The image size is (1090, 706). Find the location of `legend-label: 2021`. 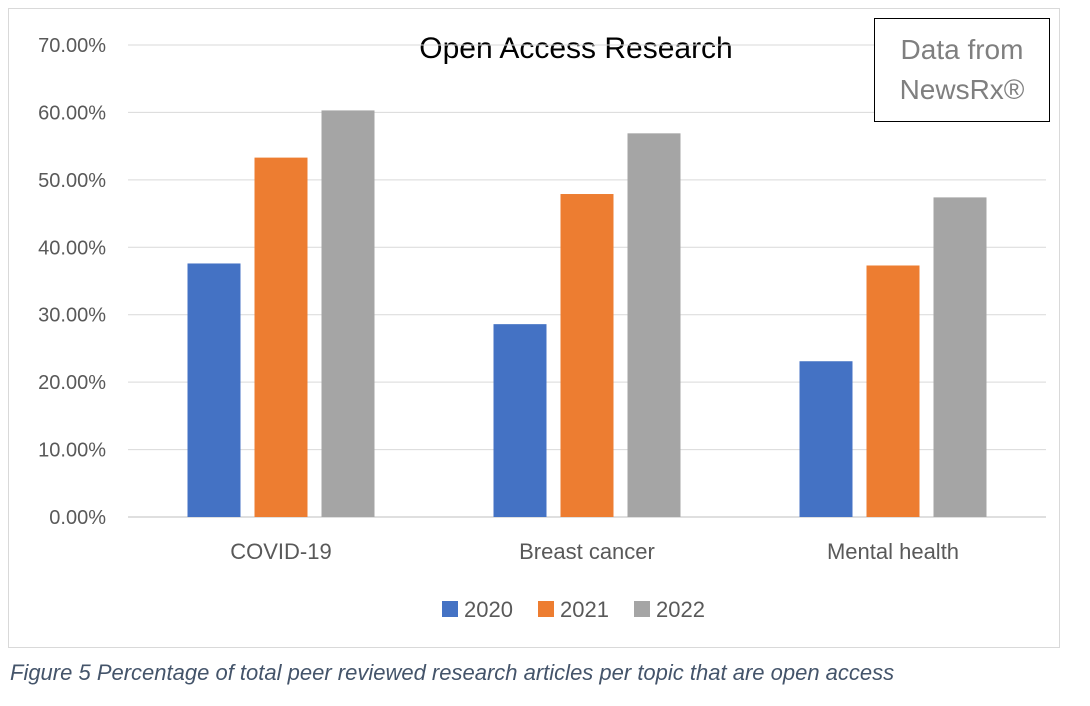

legend-label: 2021 is located at coordinates (584, 609).